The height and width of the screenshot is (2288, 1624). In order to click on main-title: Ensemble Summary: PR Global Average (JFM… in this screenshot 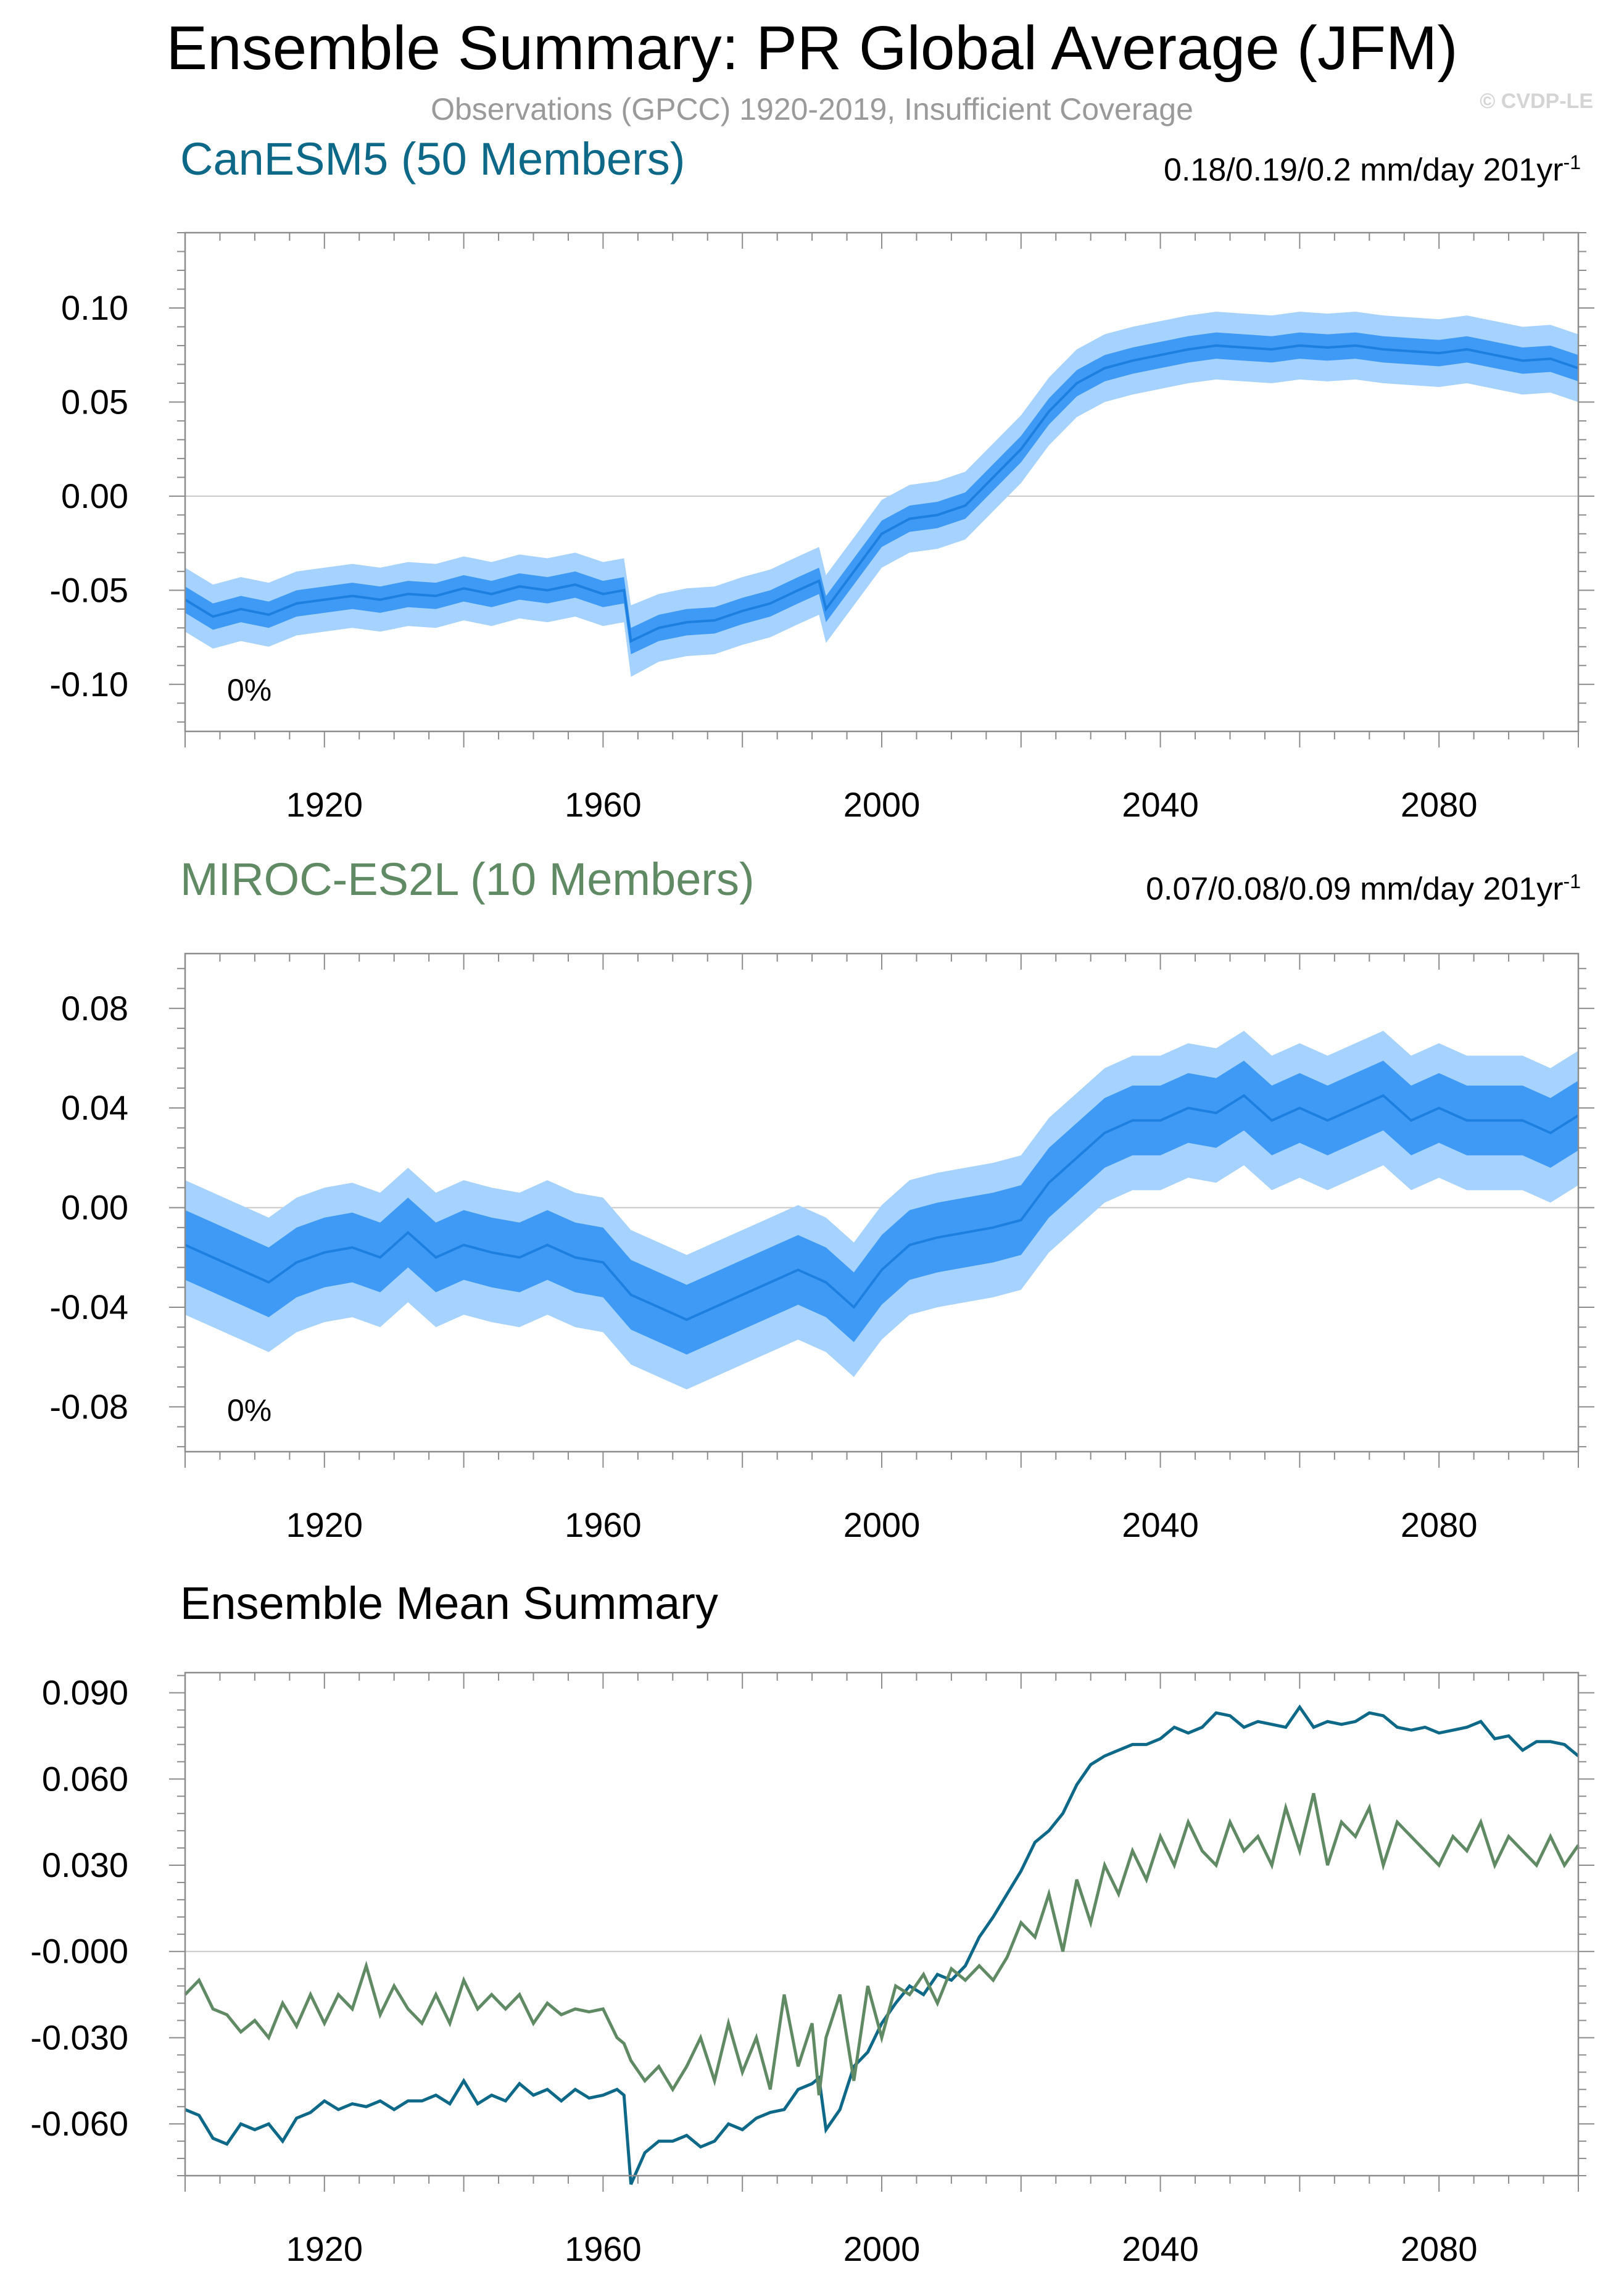, I will do `click(812, 48)`.